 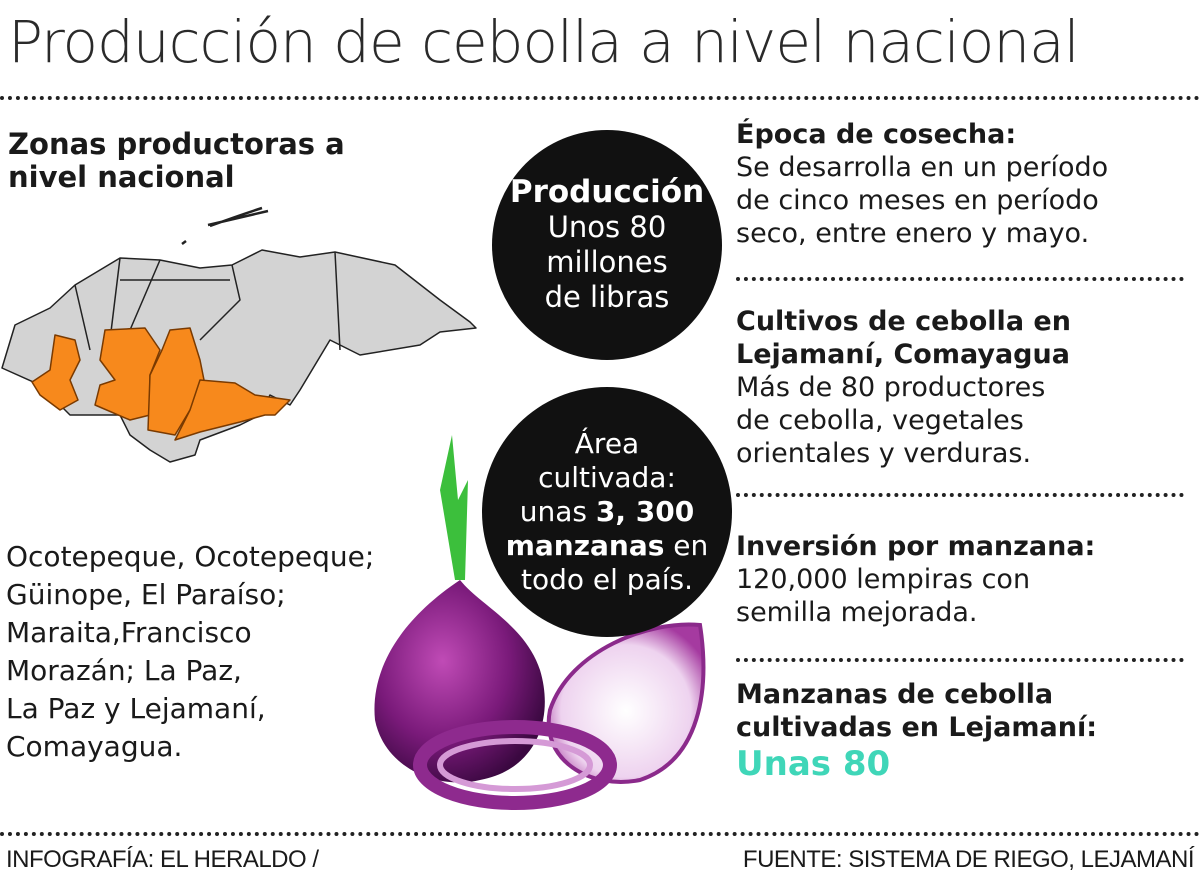 What do you see at coordinates (922, 167) in the screenshot?
I see `section-text: Se desarrolla en un período` at bounding box center [922, 167].